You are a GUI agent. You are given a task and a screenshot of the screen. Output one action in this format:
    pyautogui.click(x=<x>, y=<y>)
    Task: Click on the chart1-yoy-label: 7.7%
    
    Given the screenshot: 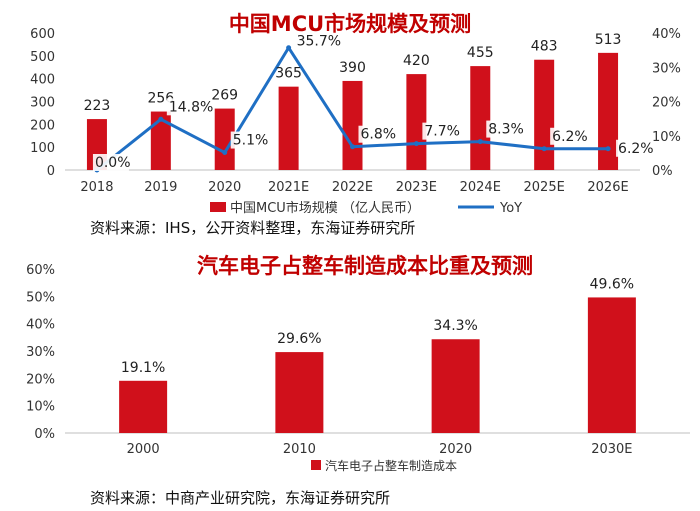 What is the action you would take?
    pyautogui.click(x=442, y=132)
    